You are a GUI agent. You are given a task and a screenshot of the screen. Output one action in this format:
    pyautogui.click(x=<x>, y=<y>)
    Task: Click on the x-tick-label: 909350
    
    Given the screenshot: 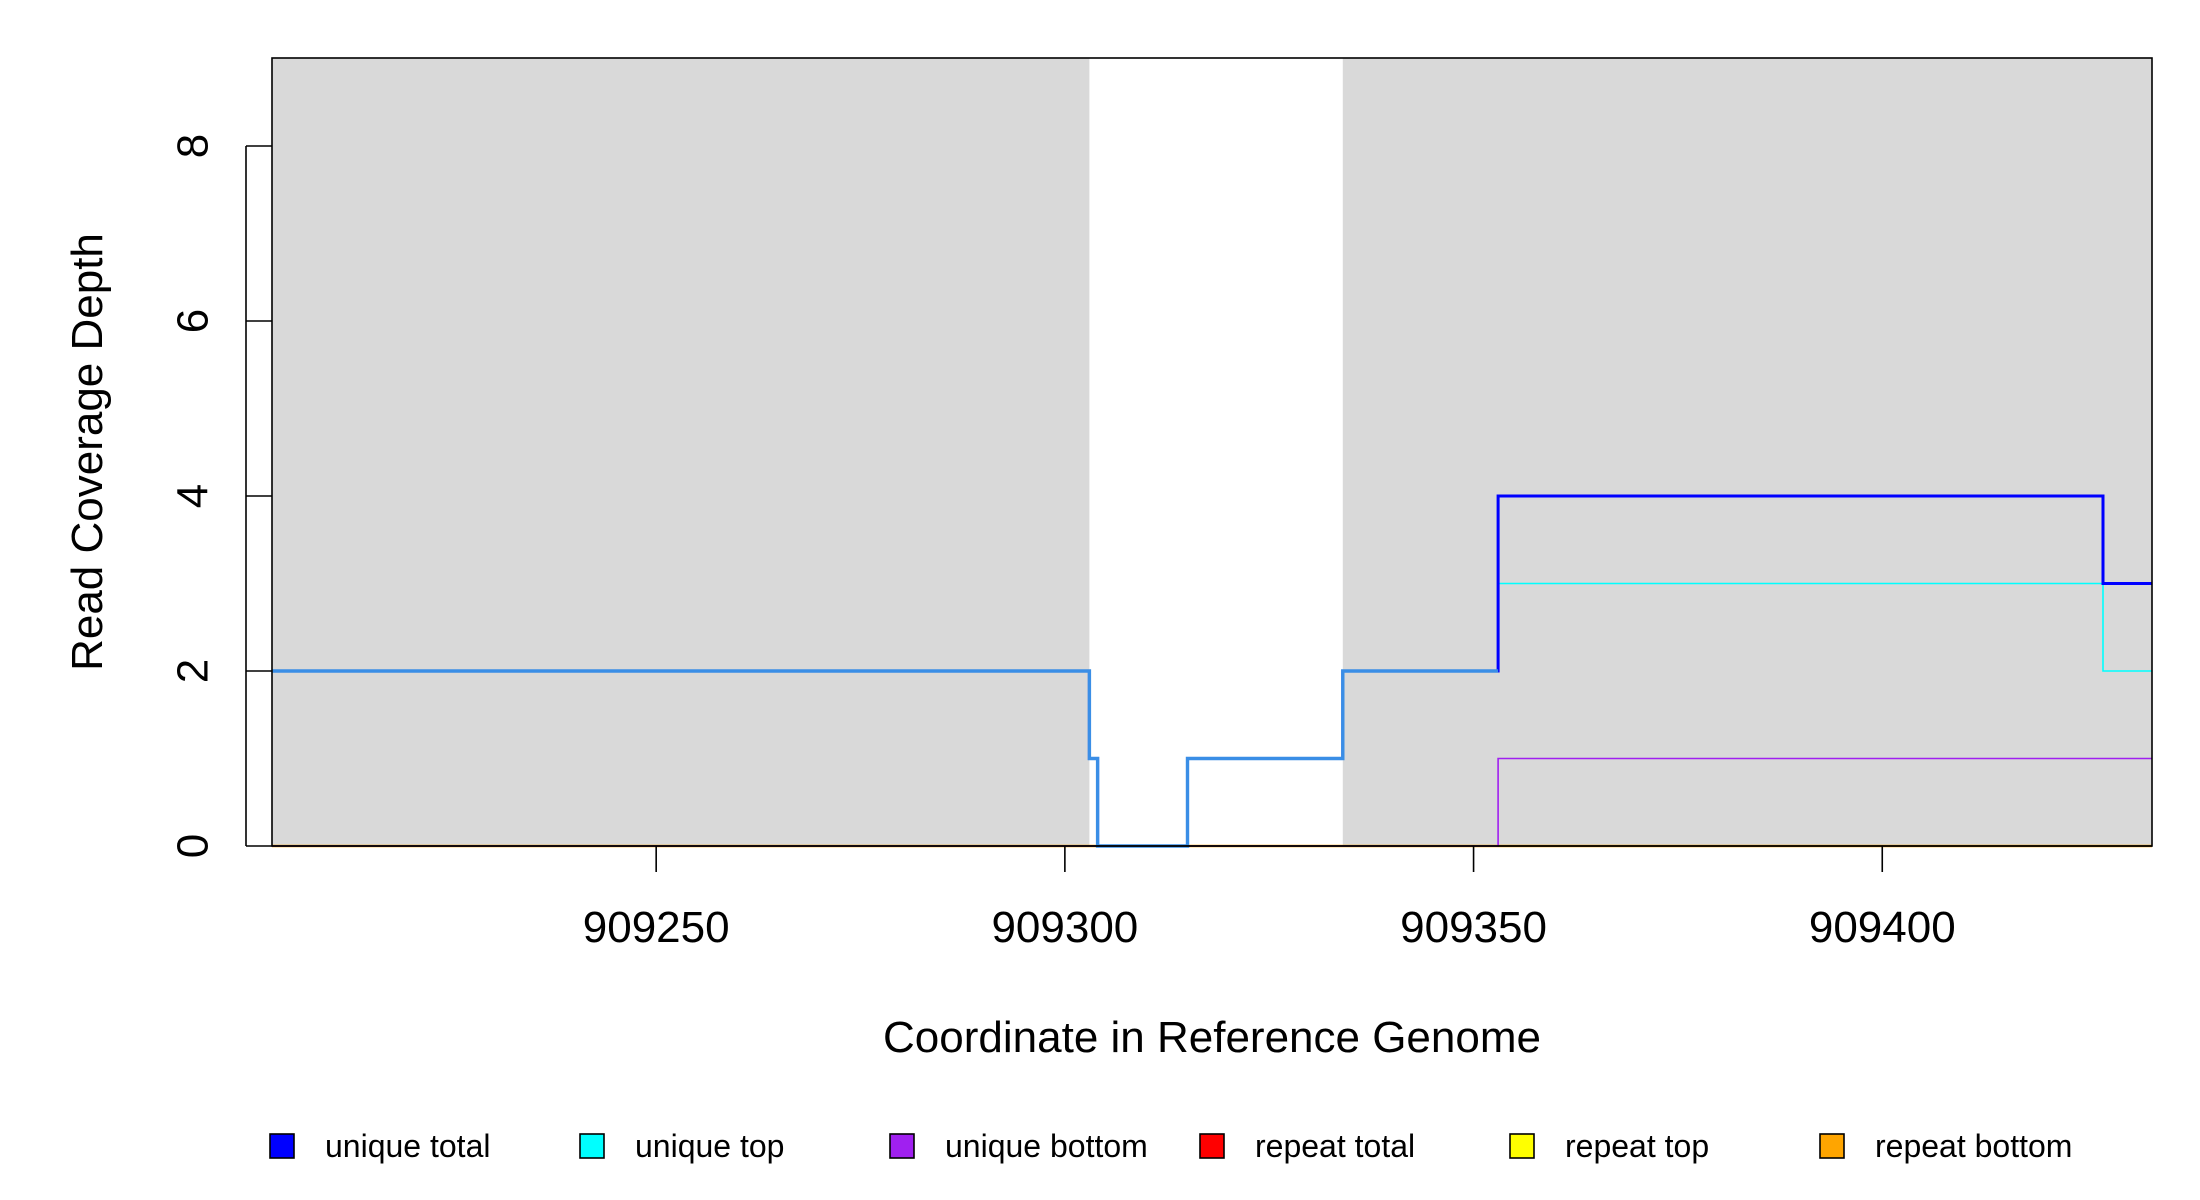 What is the action you would take?
    pyautogui.click(x=1473, y=927)
    